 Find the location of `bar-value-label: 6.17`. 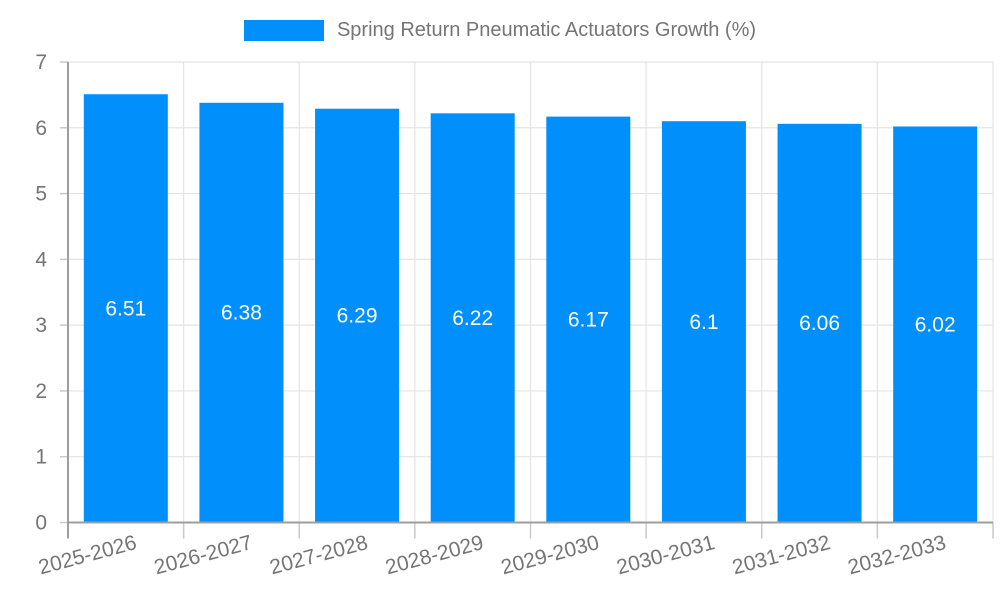

bar-value-label: 6.17 is located at coordinates (588, 320).